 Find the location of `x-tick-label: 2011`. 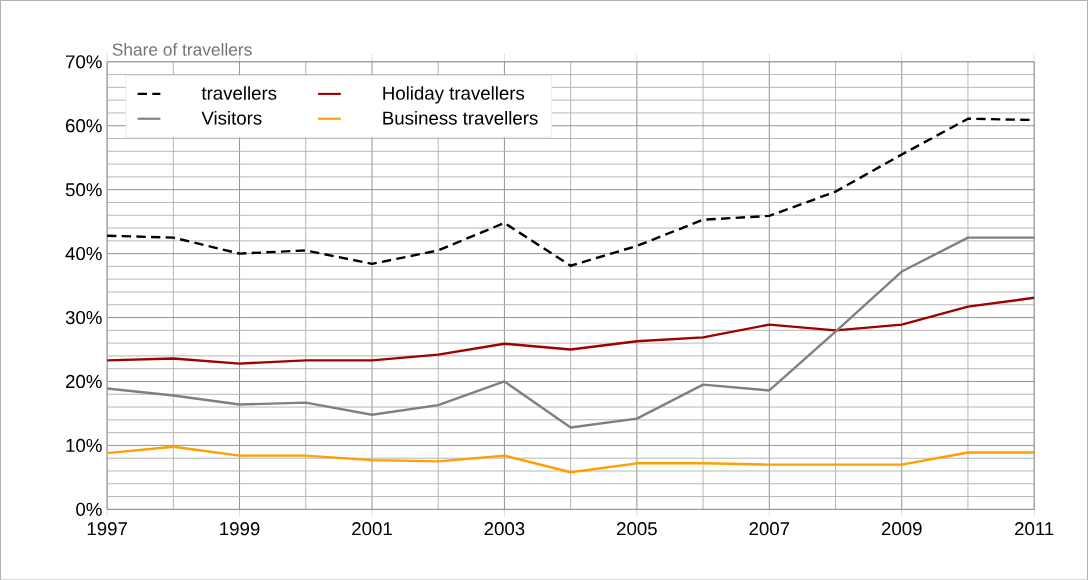

x-tick-label: 2011 is located at coordinates (1034, 528).